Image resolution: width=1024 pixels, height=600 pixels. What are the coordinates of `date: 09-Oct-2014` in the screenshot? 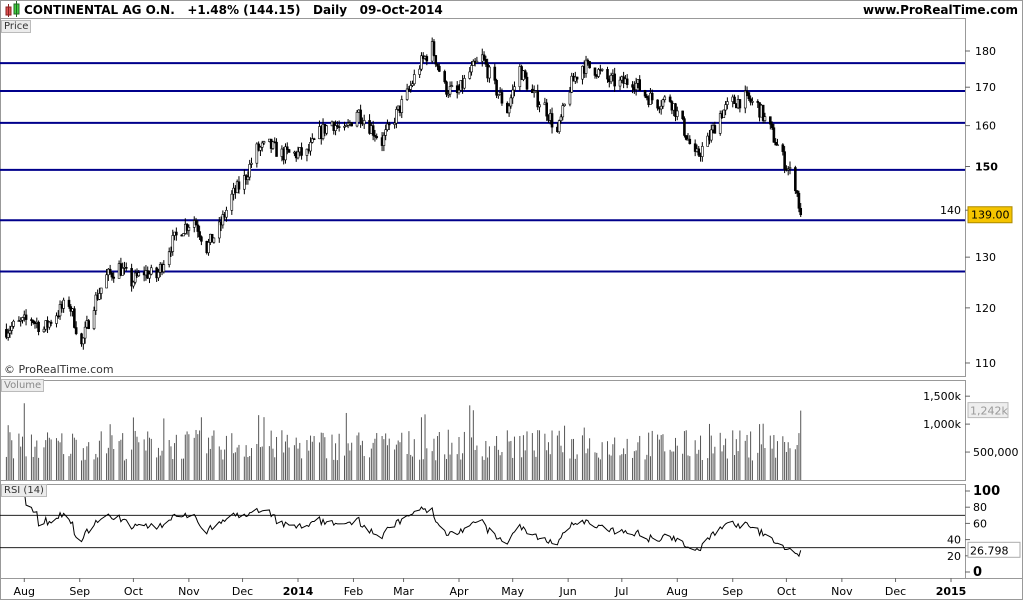 It's located at (401, 10).